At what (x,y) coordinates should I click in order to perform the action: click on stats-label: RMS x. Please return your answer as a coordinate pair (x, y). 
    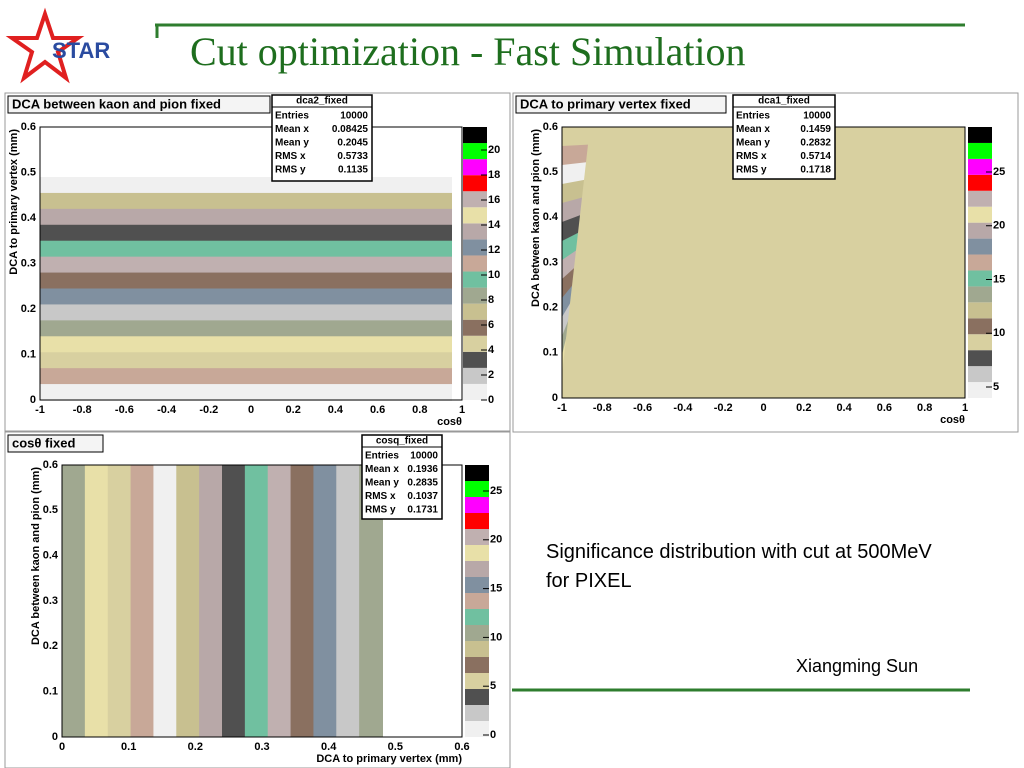
    Looking at the image, I should click on (751, 156).